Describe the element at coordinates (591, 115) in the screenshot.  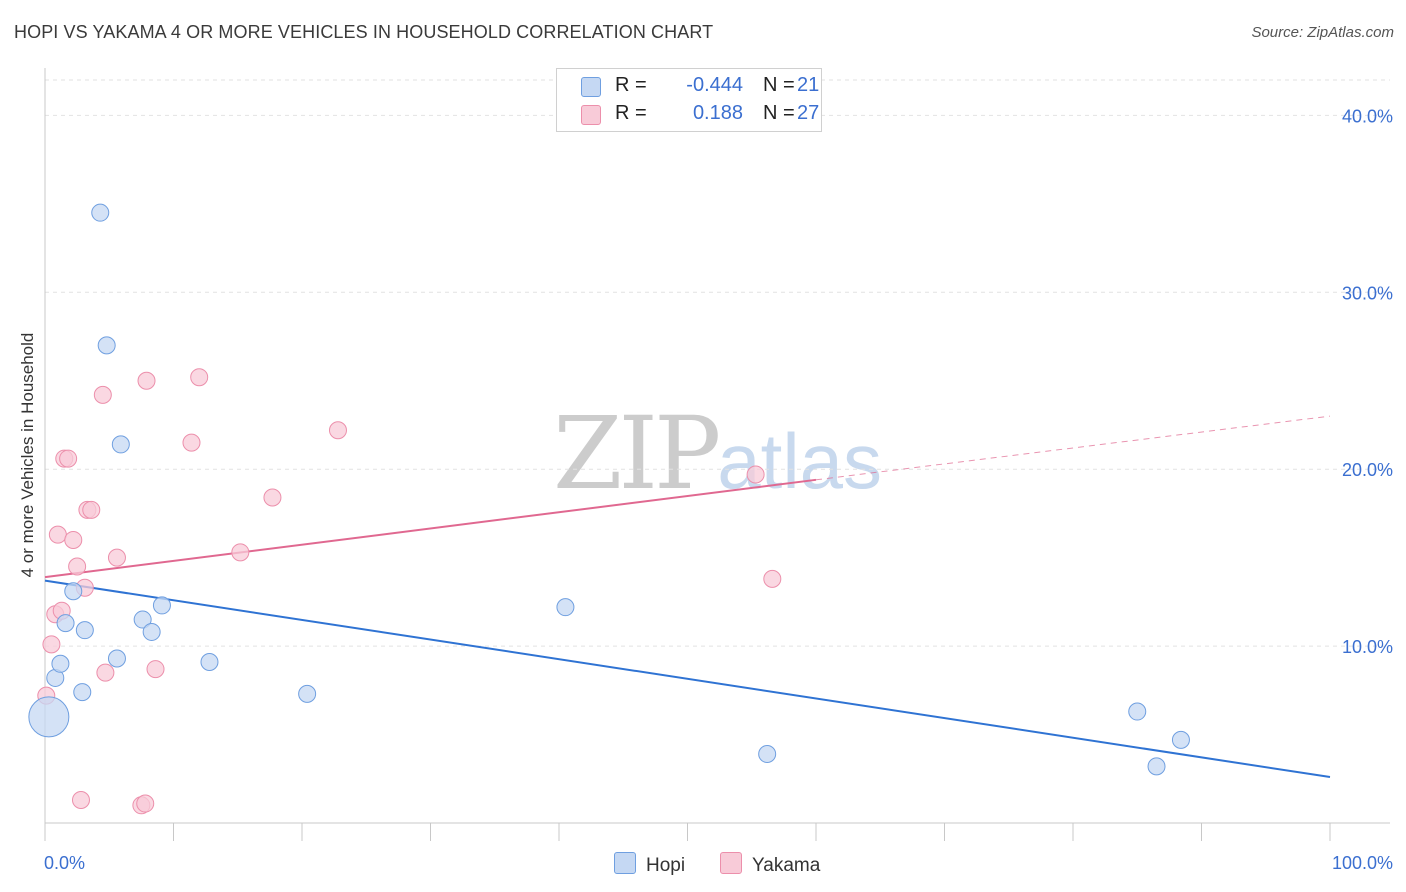
I see `yakama-swatch` at that location.